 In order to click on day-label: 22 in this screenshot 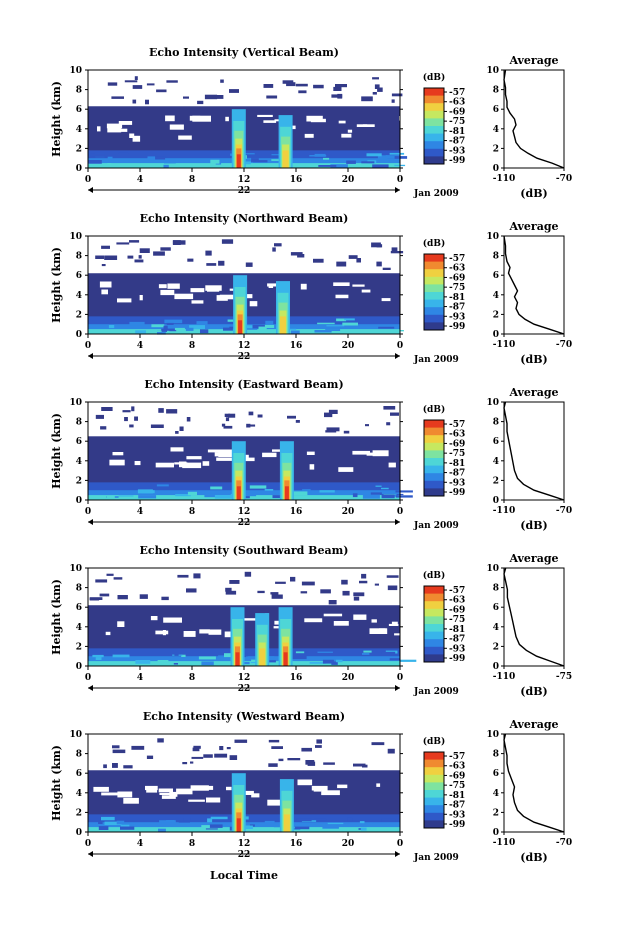, I will do `click(244, 689)`.